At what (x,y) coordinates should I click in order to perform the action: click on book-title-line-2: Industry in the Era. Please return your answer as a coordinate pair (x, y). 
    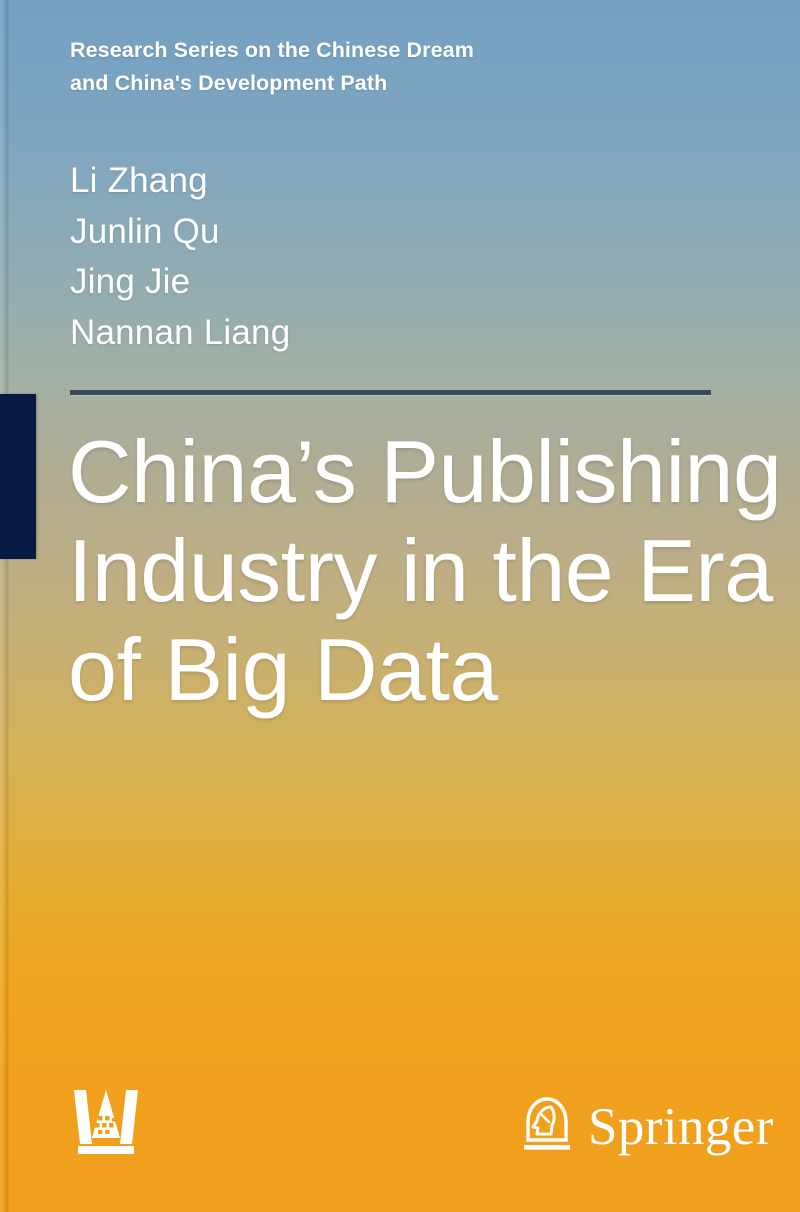
    Looking at the image, I should click on (420, 570).